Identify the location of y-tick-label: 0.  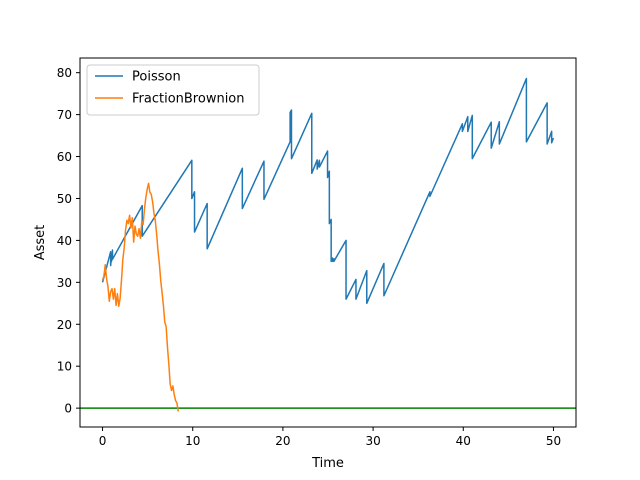
(68, 409).